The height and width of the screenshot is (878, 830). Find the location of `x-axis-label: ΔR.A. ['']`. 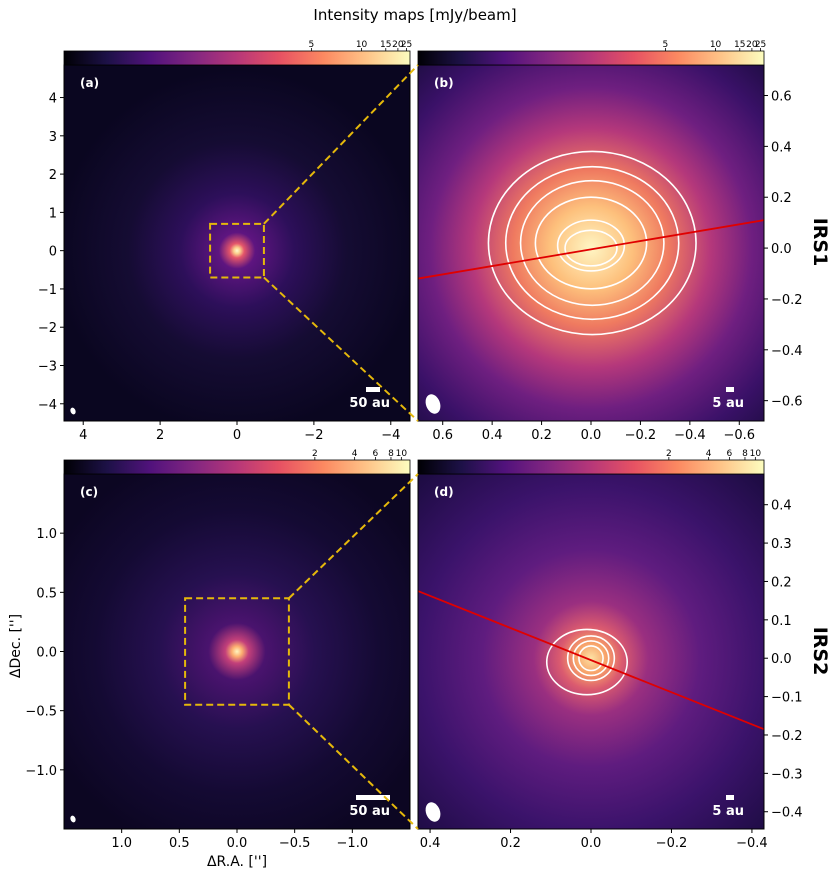

x-axis-label: ΔR.A. [''] is located at coordinates (237, 862).